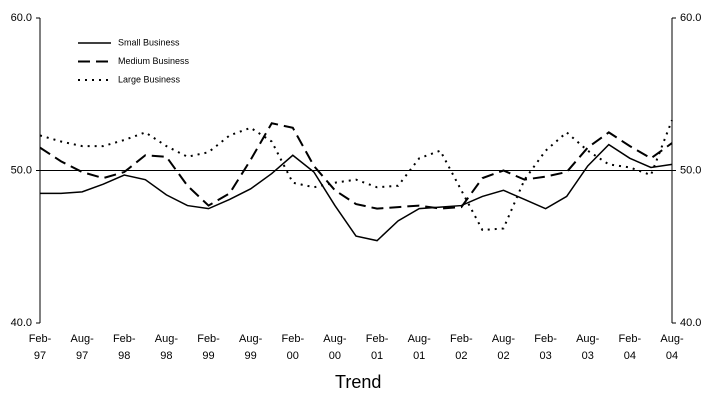 This screenshot has height=410, width=705. Describe the element at coordinates (690, 170) in the screenshot. I see `y2-tick-label: 50.0` at that location.